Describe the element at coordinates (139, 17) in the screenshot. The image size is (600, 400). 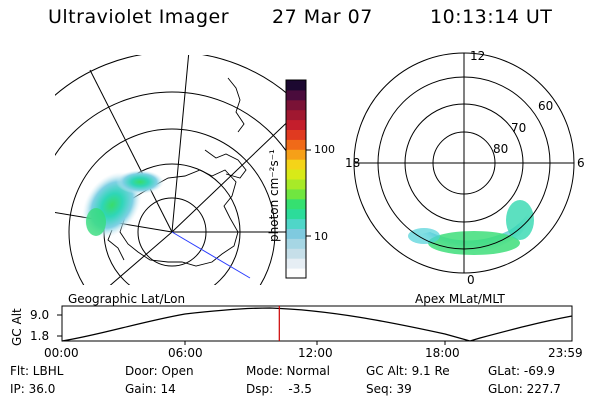
I see `app-title: Ultraviolet Imager` at that location.